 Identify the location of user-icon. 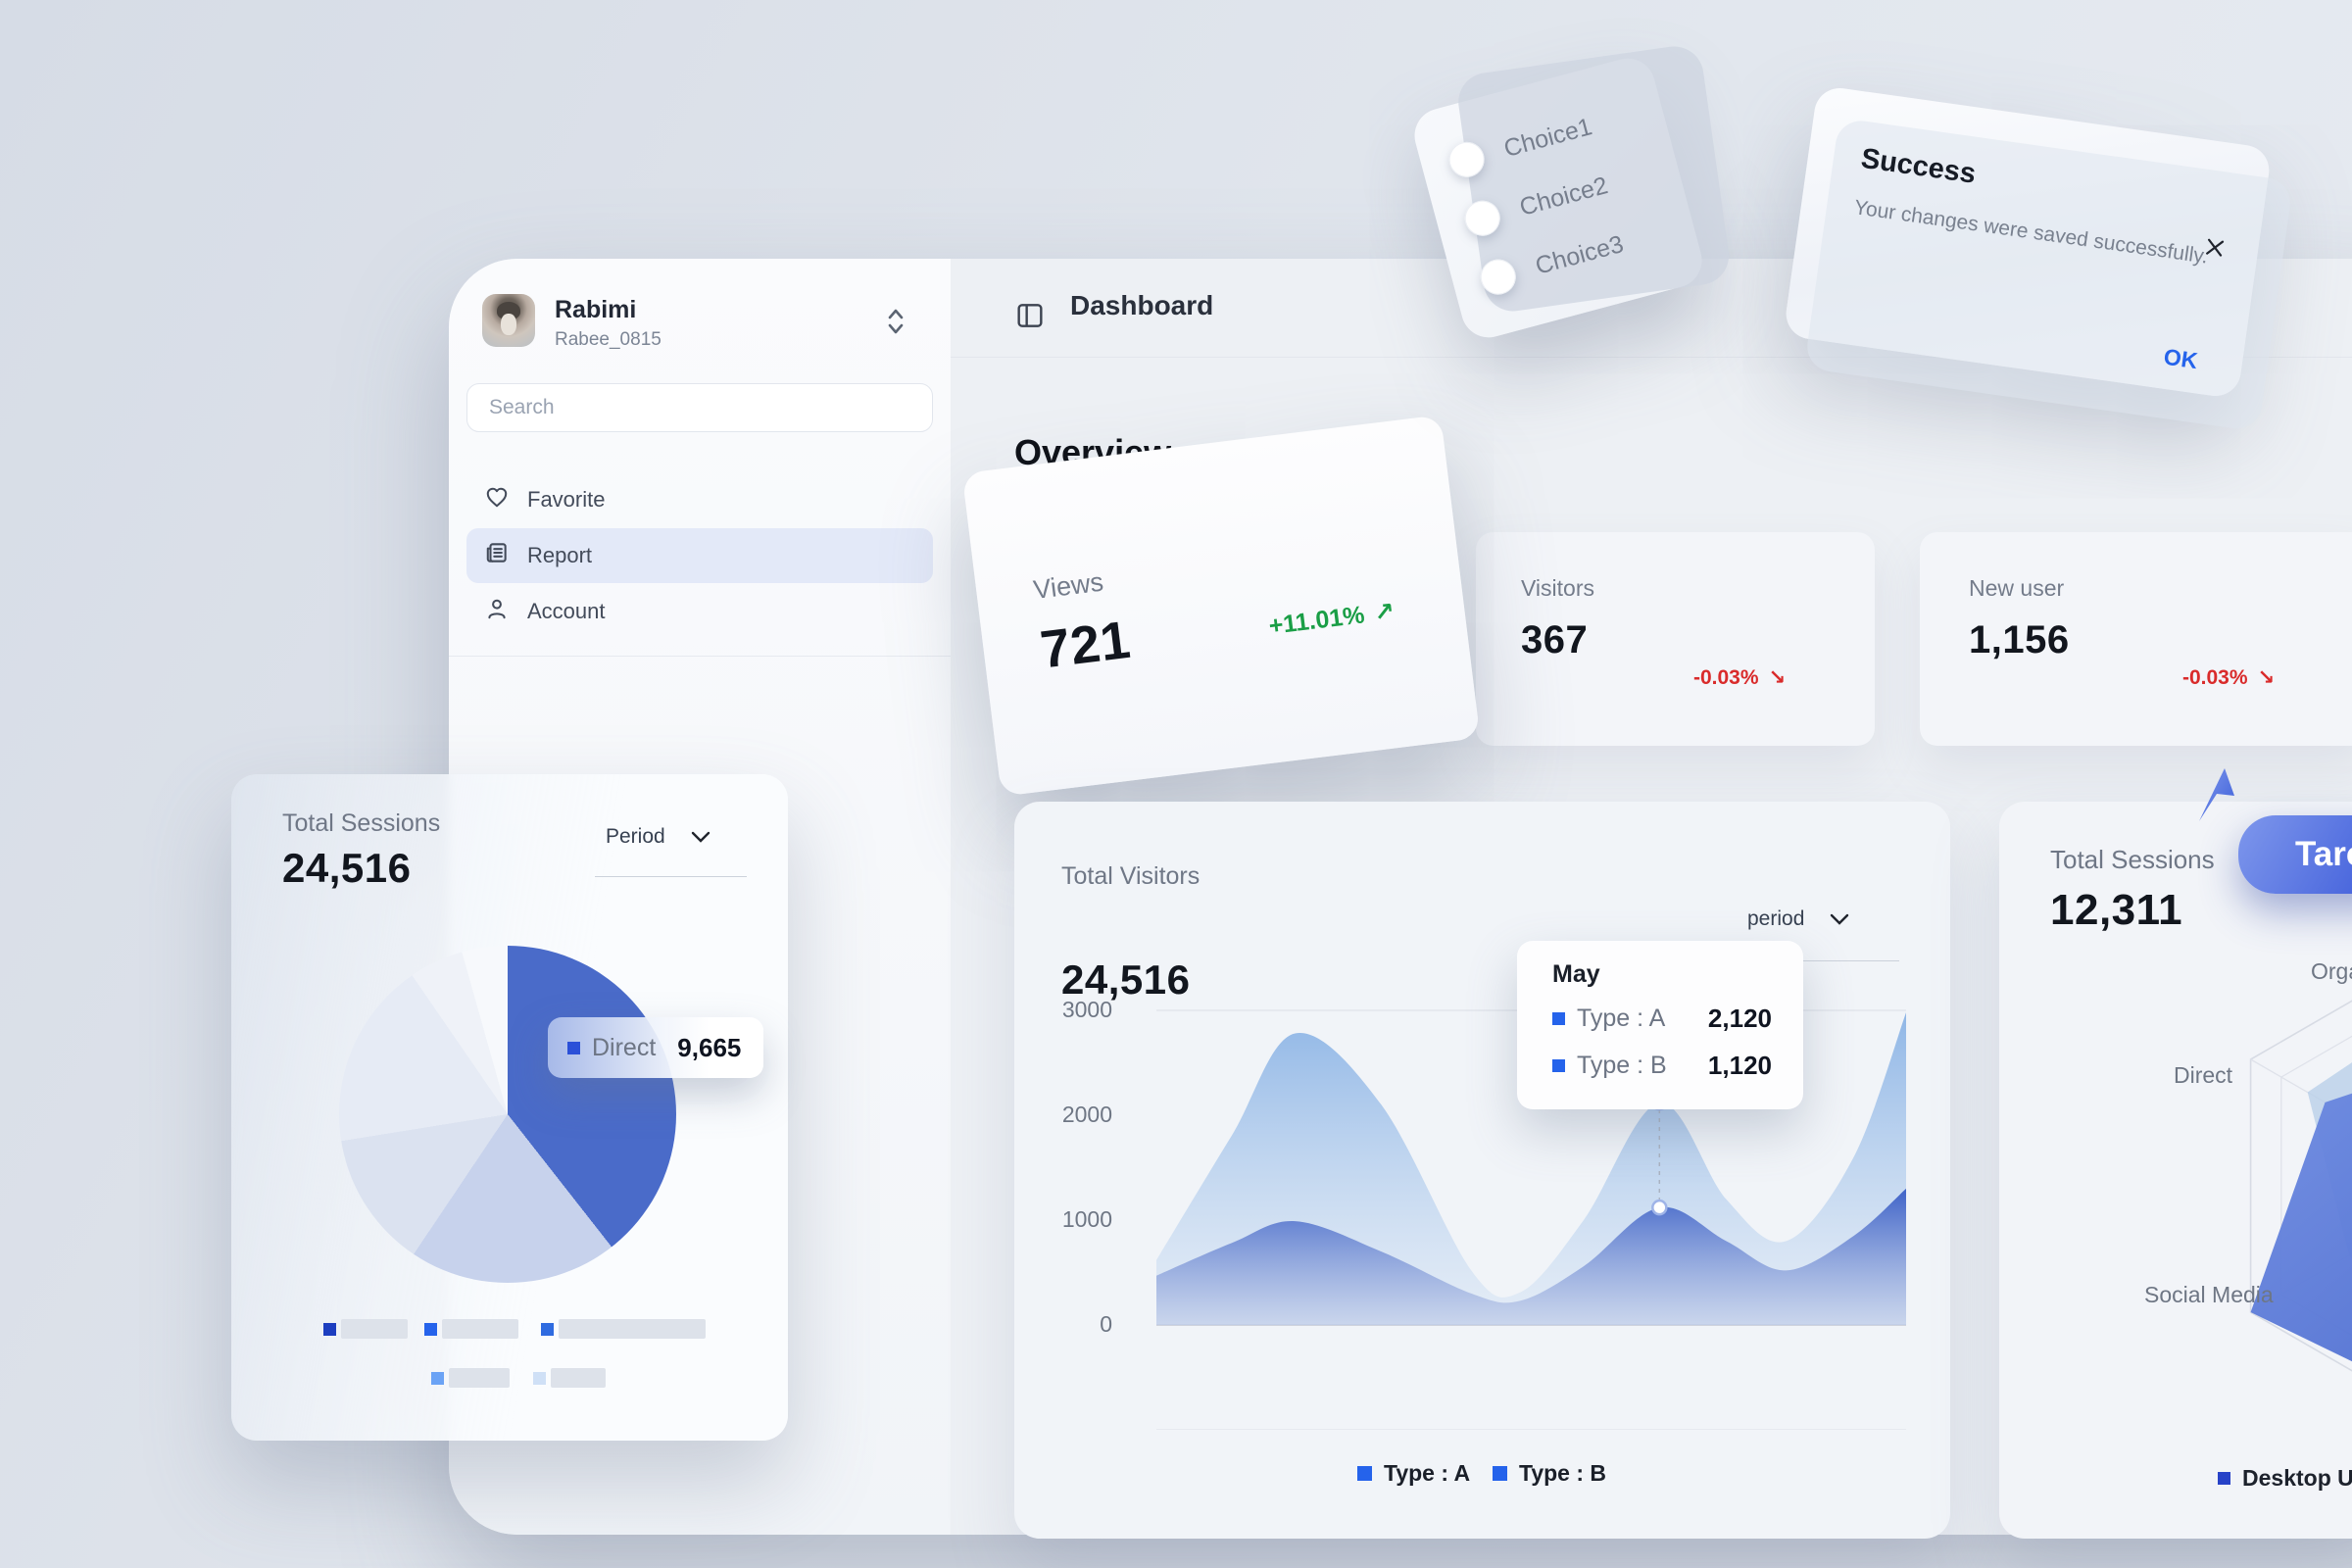
(497, 611).